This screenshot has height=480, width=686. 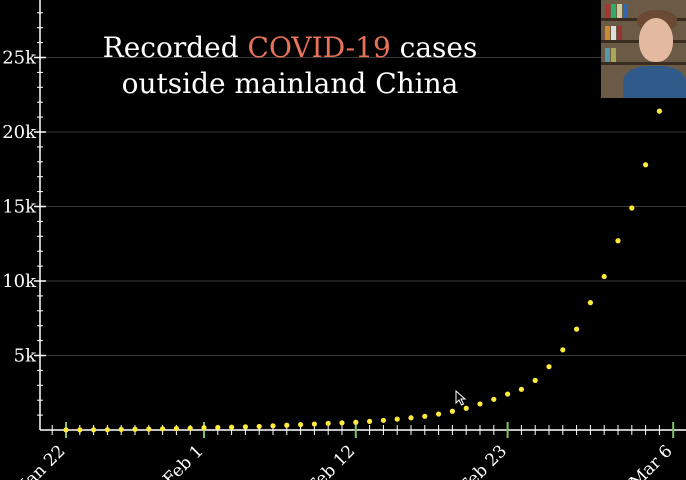 I want to click on x-tick-label: Feb 23, so click(x=483, y=460).